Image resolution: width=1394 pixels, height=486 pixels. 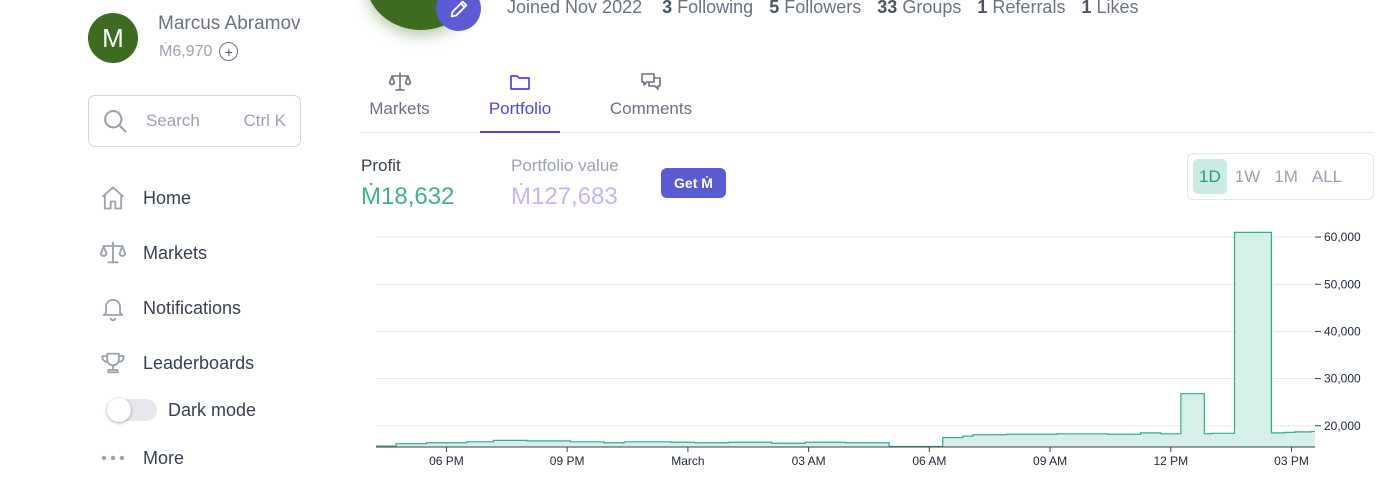 What do you see at coordinates (575, 8) in the screenshot?
I see `joined-date: Joined Nov 2022` at bounding box center [575, 8].